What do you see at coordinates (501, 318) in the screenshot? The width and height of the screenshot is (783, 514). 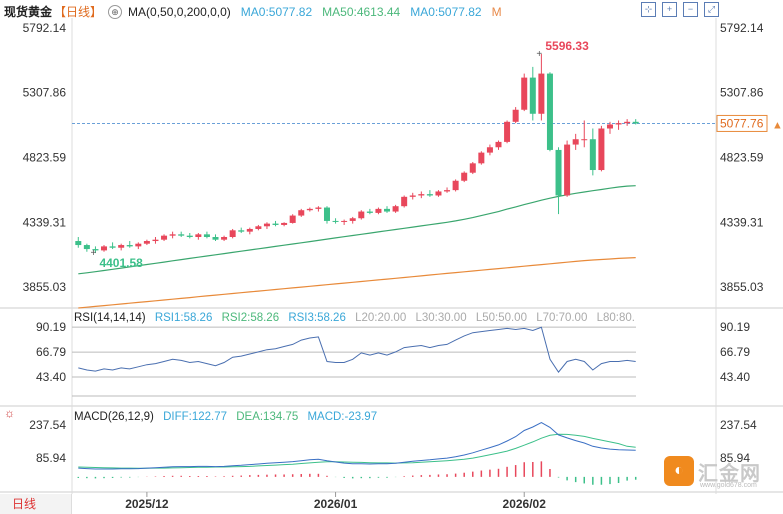 I see `rsi-l50: L50:50.00` at bounding box center [501, 318].